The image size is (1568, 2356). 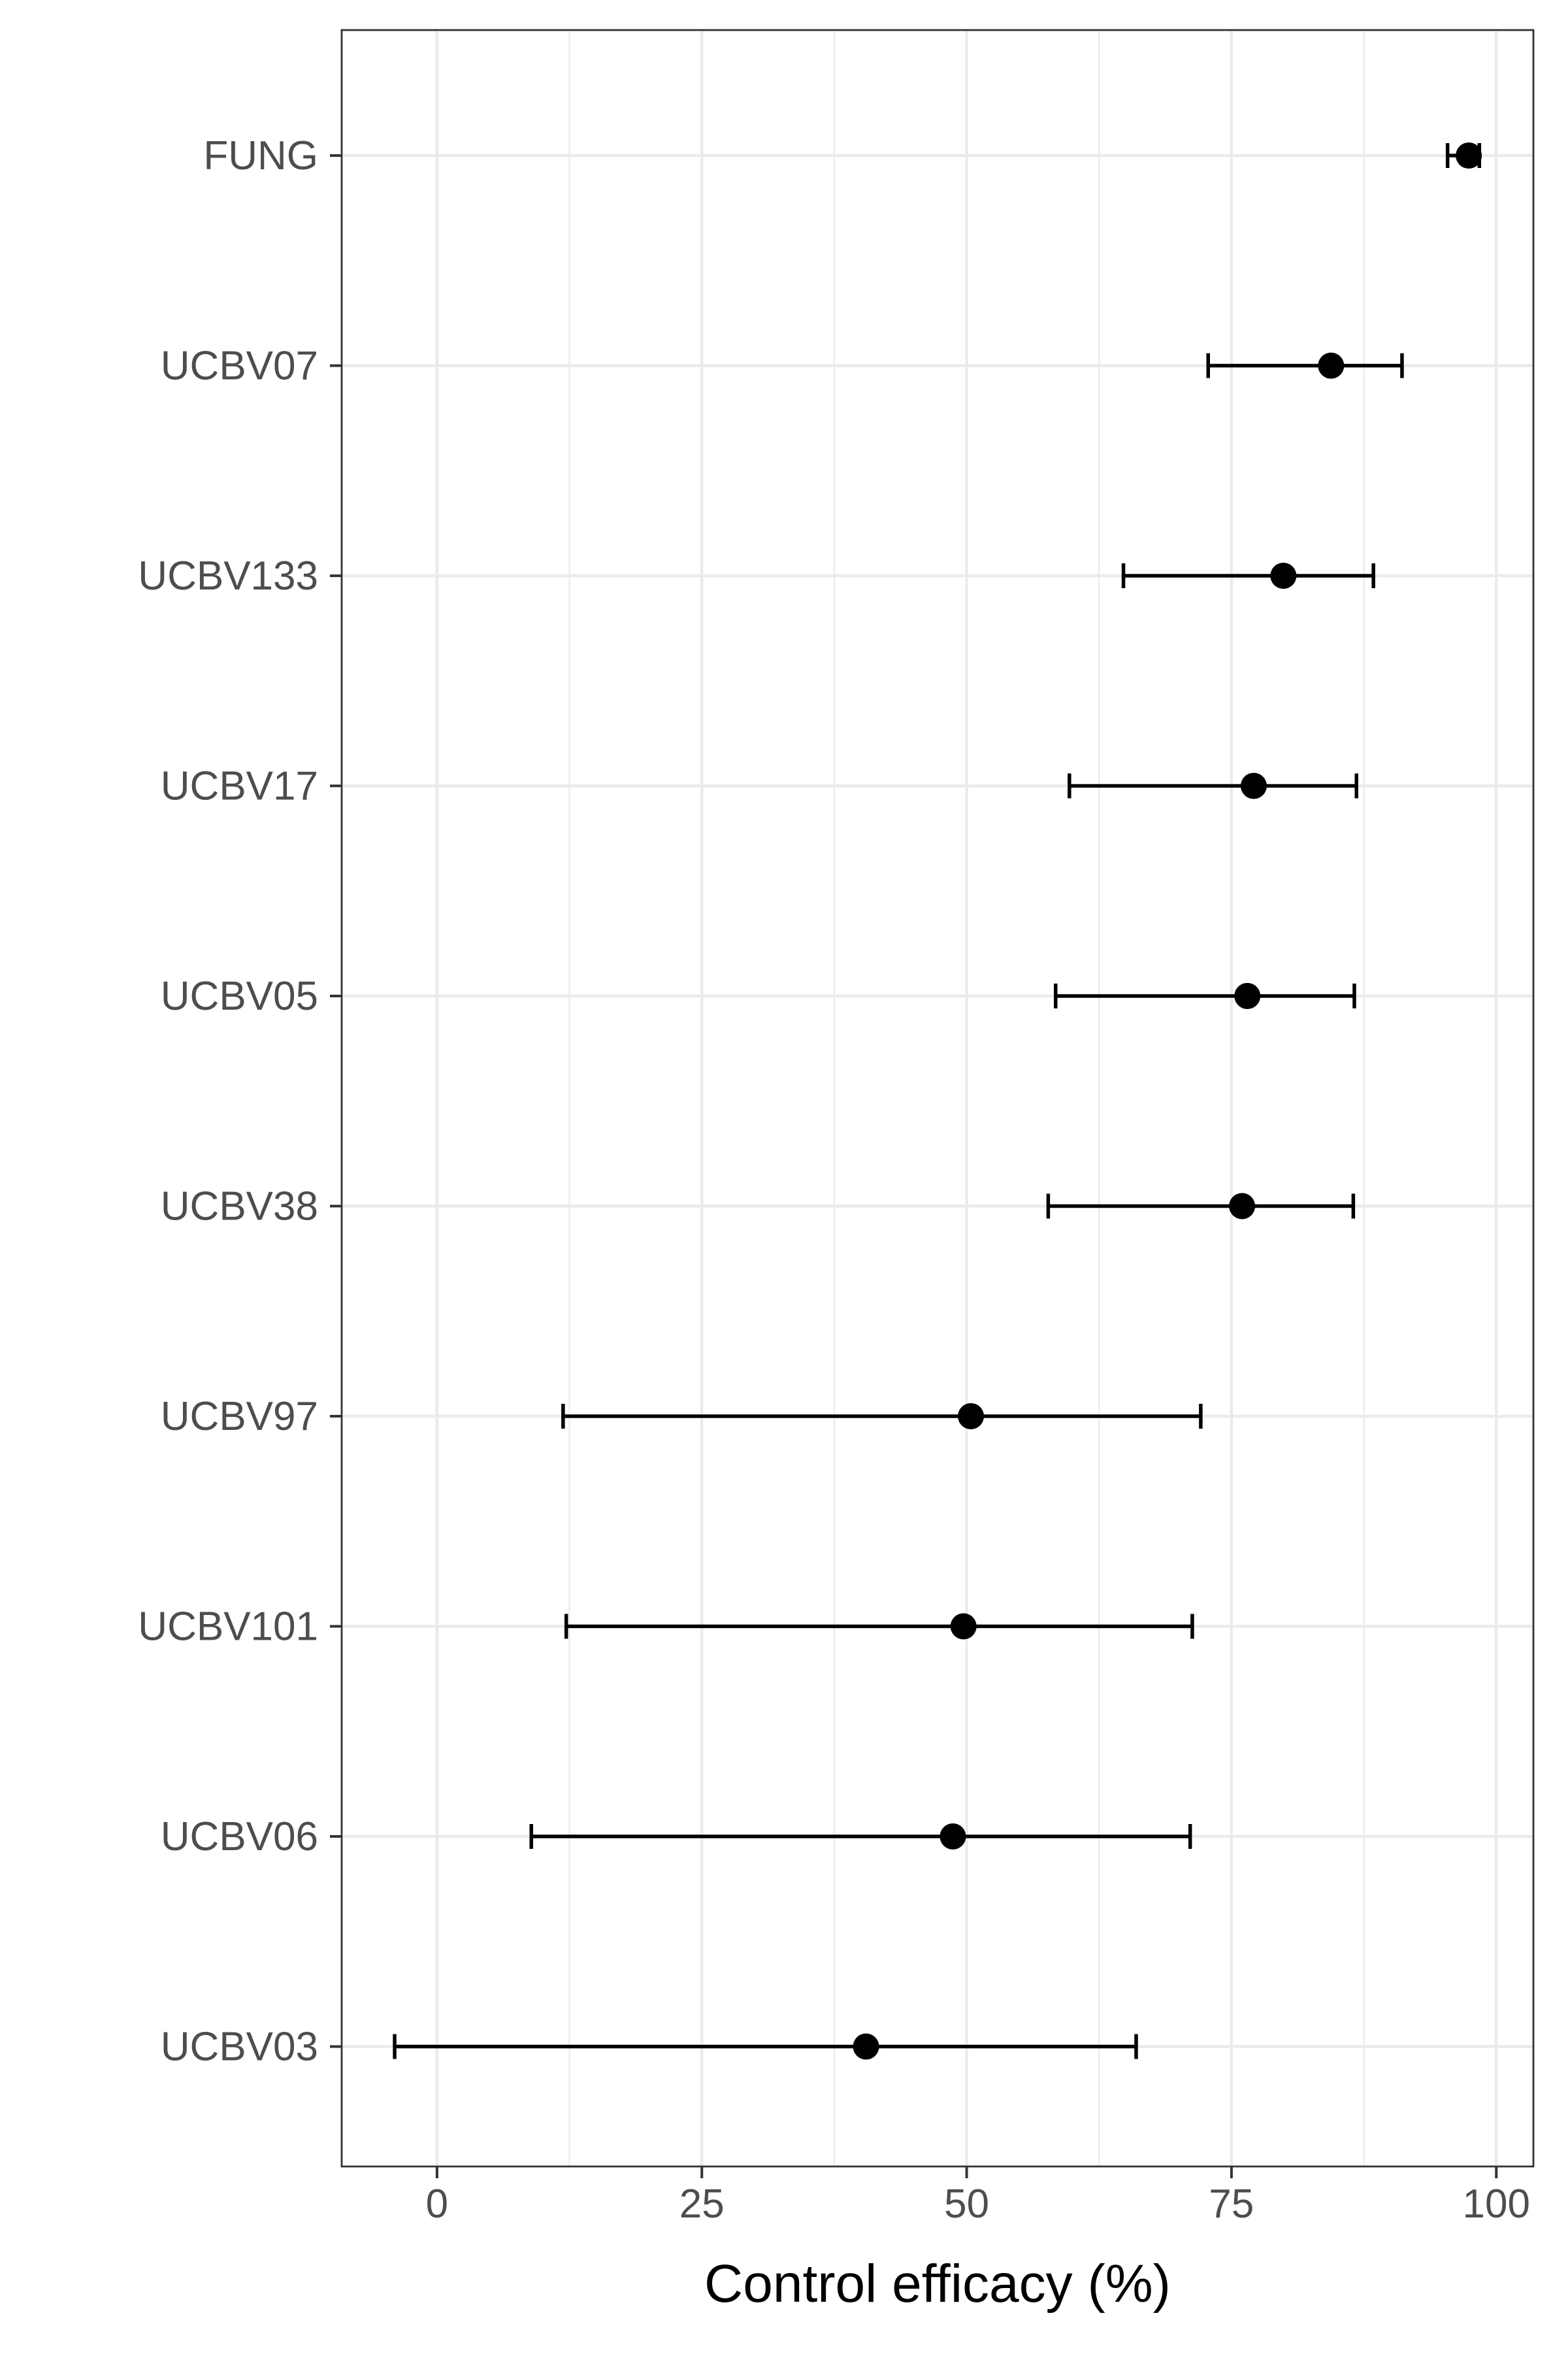 What do you see at coordinates (239, 366) in the screenshot?
I see `y-tick-label: UCBV07` at bounding box center [239, 366].